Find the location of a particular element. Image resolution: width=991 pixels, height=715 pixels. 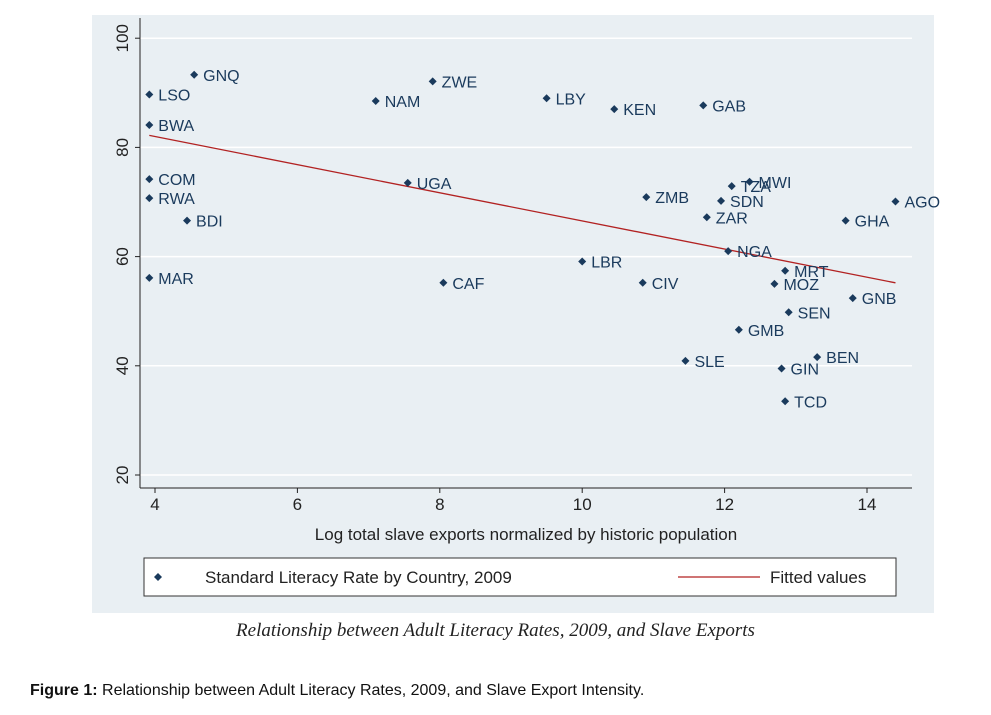

point-label-lby: LBY is located at coordinates (571, 99).